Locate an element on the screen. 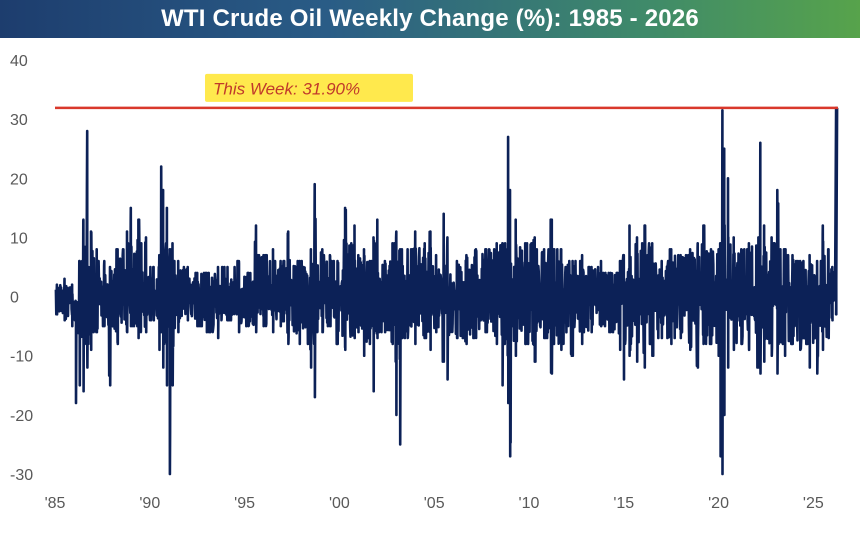  reference-layer: This Week: 31.90% is located at coordinates (446, 91).